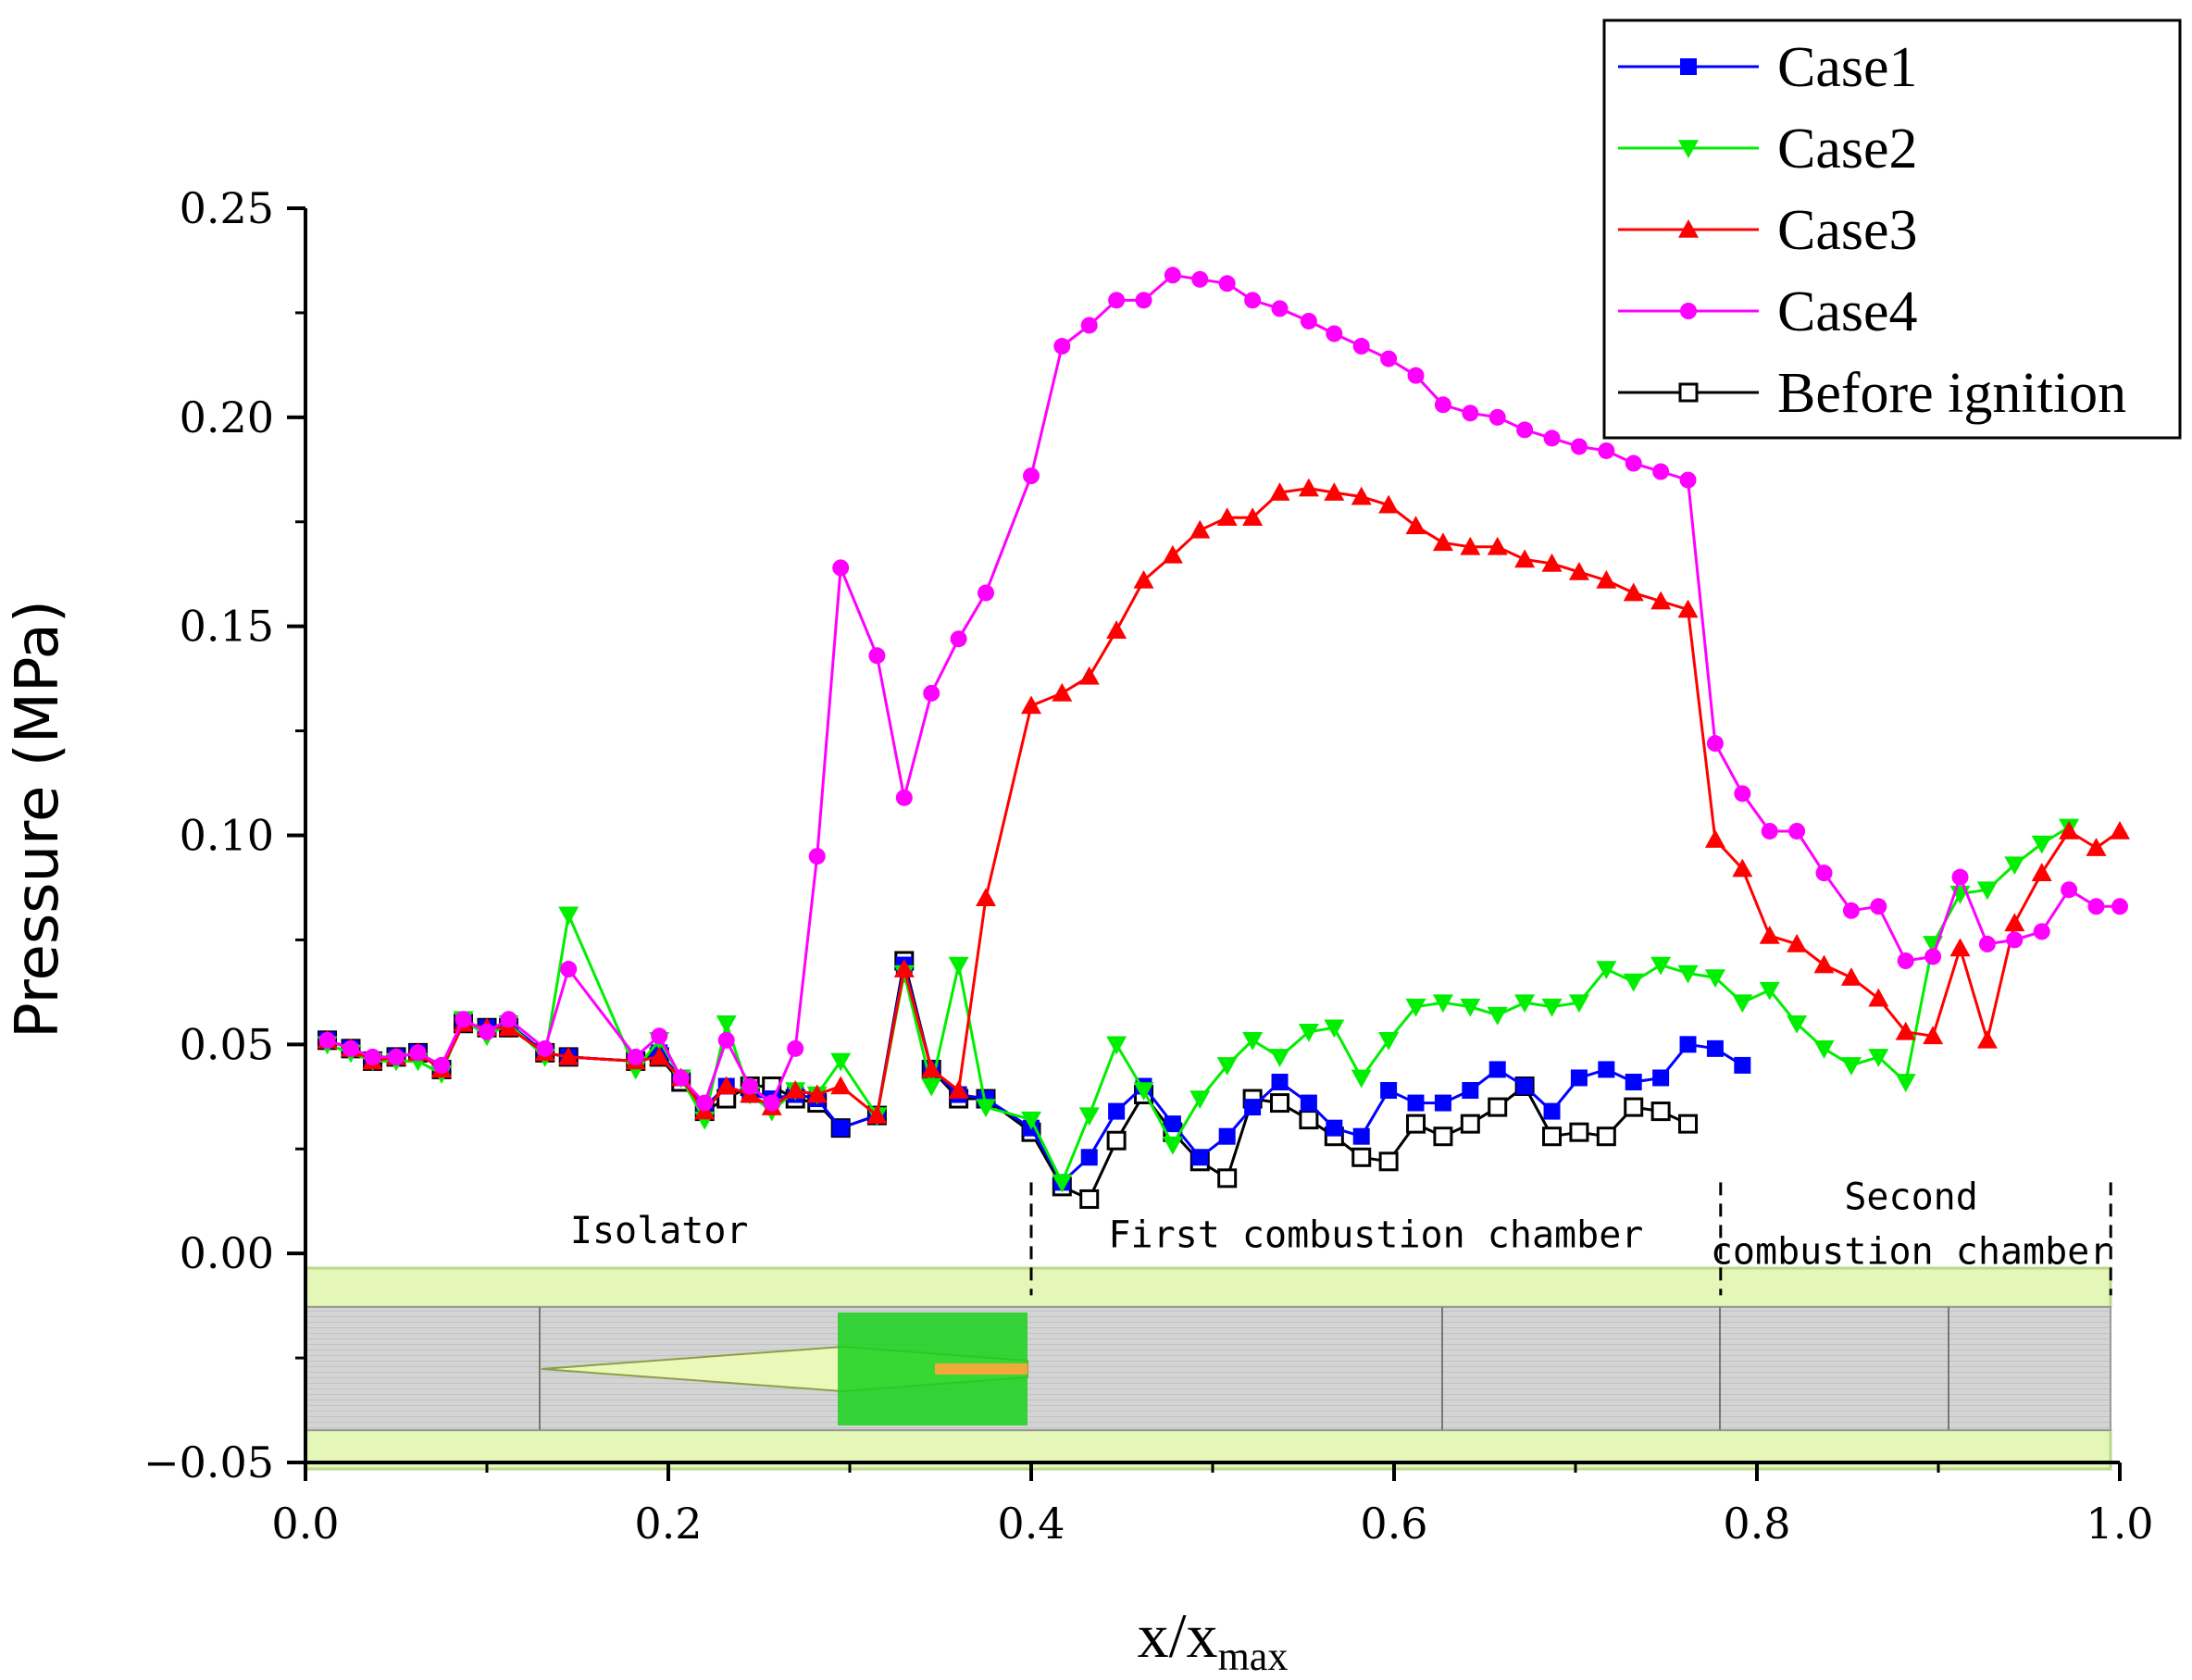 This screenshot has height=1680, width=2192. I want to click on y-tick-label: 0.20, so click(227, 417).